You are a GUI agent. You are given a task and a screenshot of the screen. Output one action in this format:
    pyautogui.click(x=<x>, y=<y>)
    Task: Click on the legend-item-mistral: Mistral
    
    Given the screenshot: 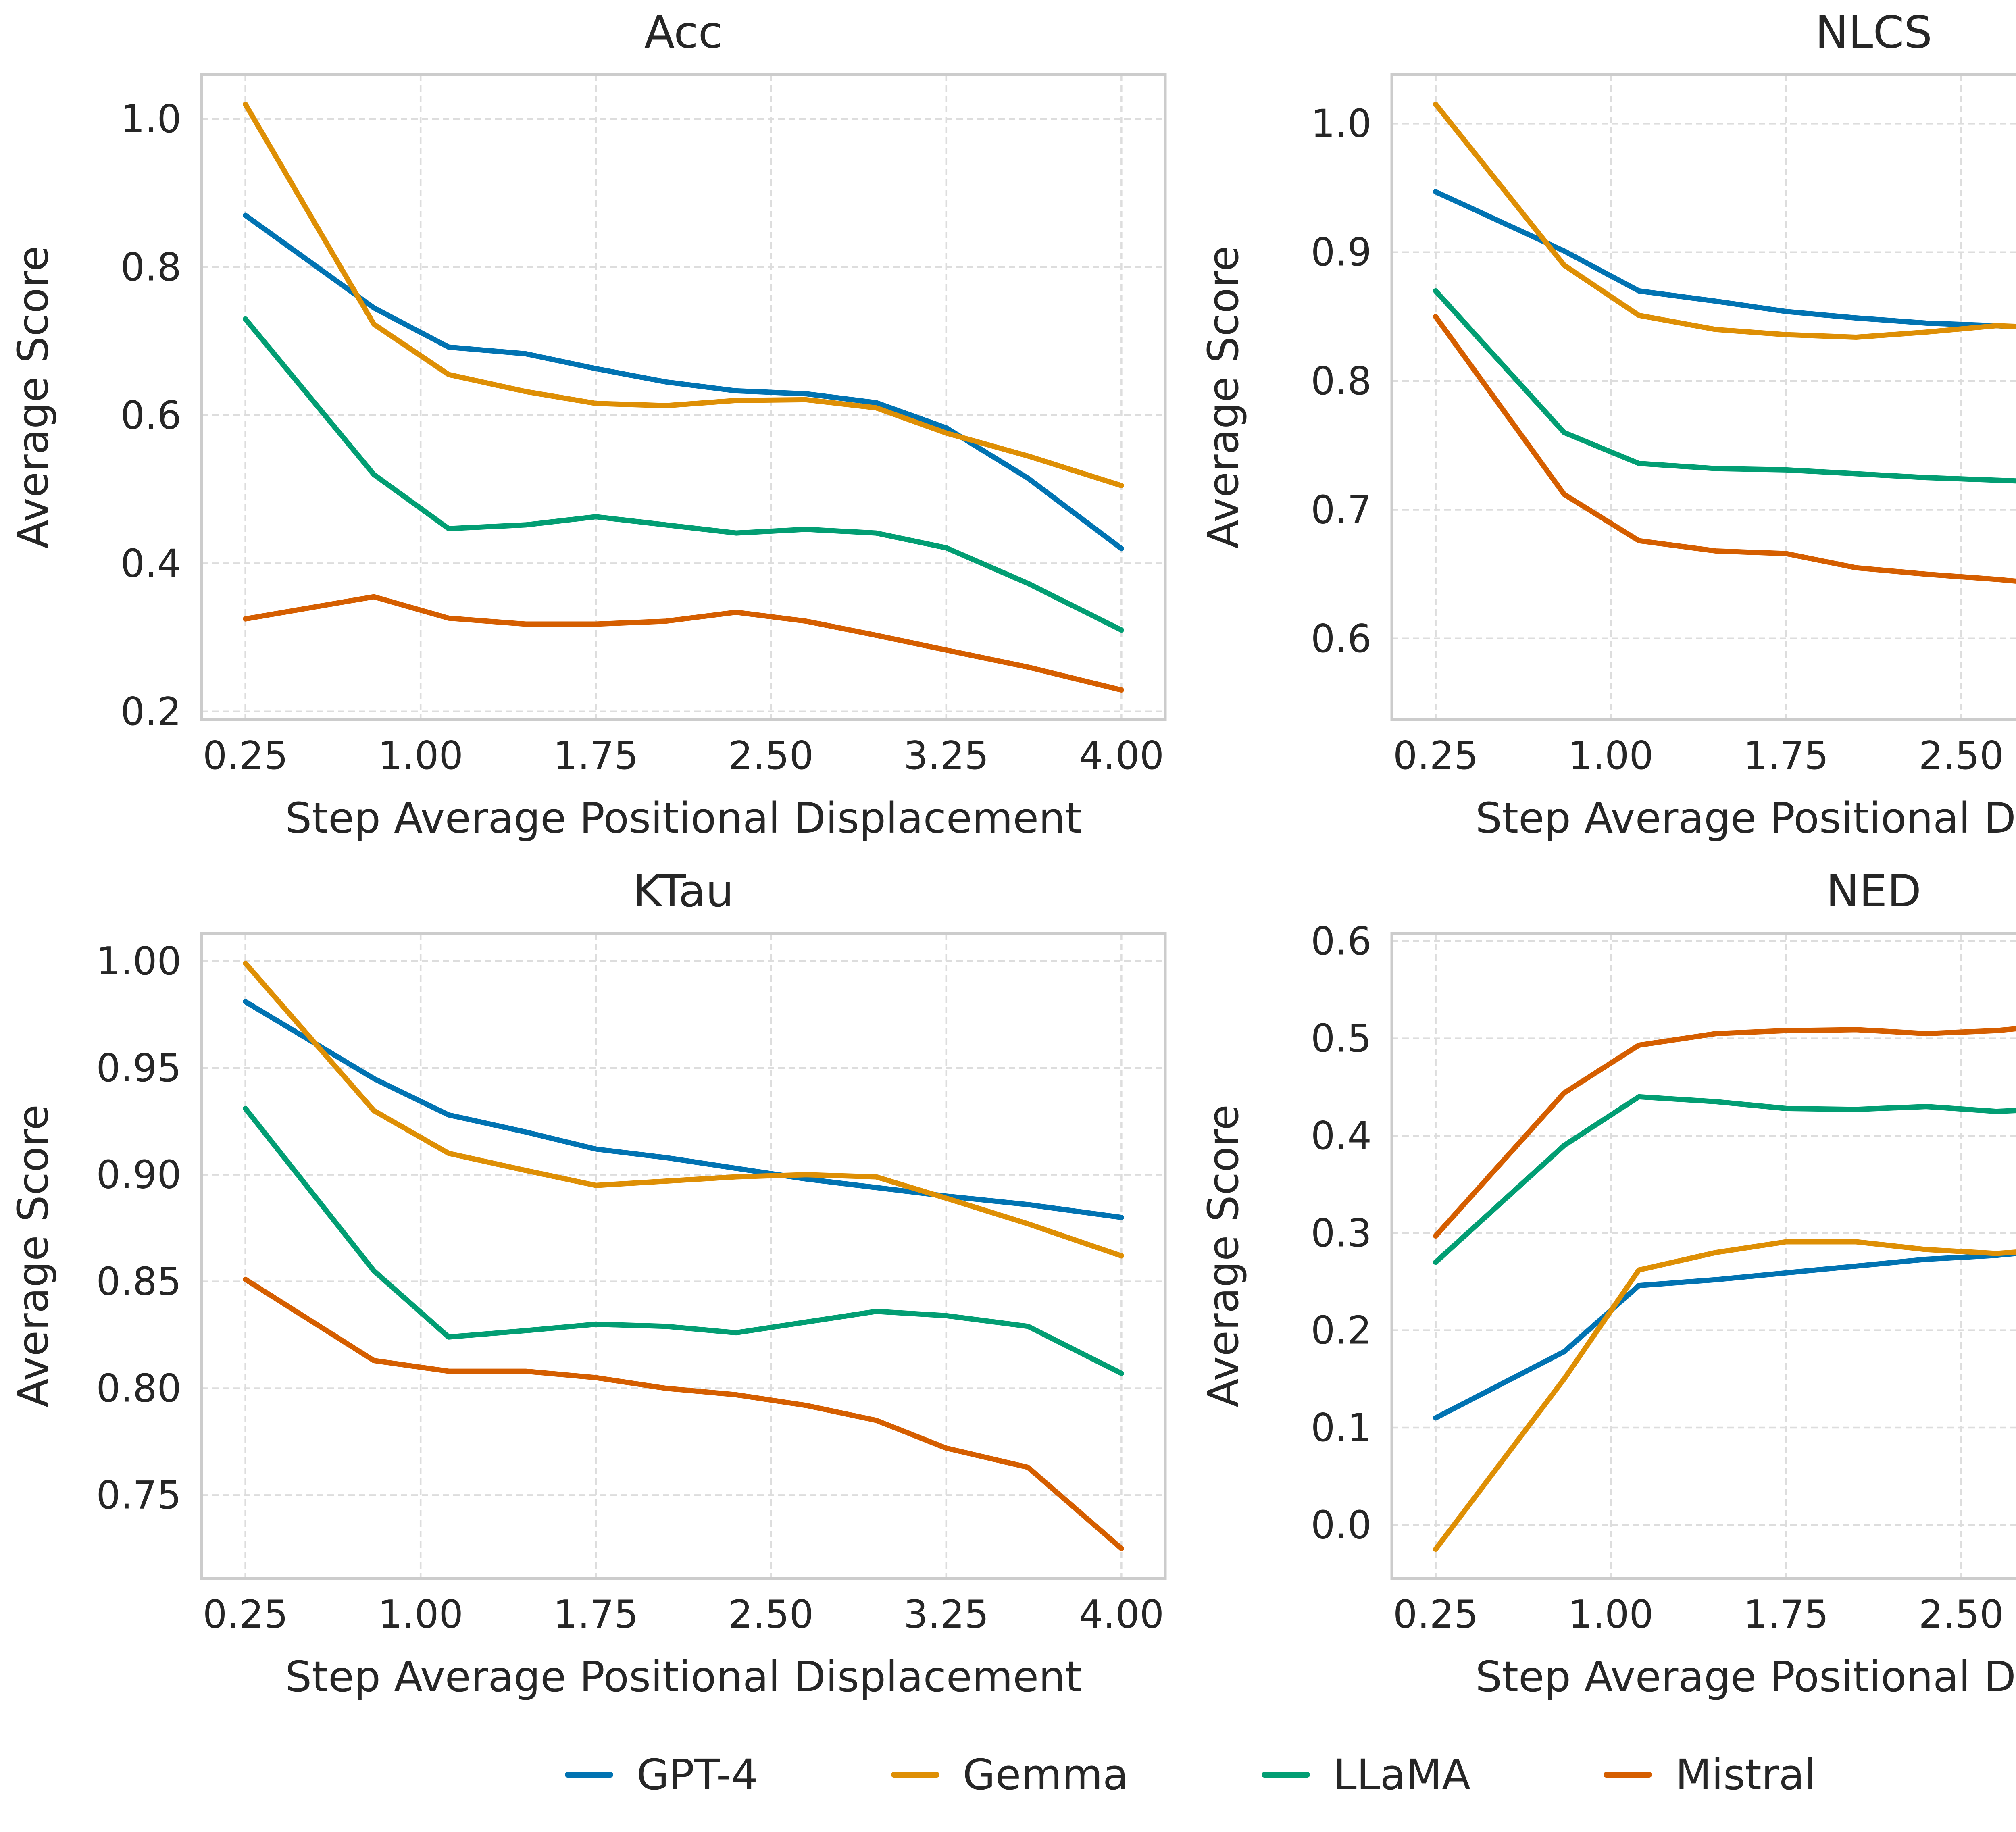 What is the action you would take?
    pyautogui.click(x=1710, y=1775)
    